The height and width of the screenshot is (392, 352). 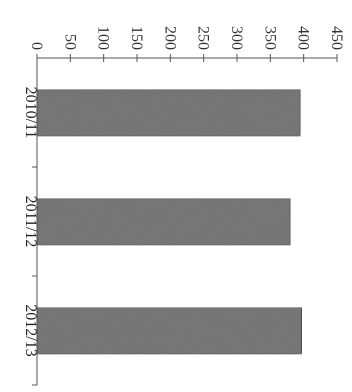 I want to click on category-label: 2010/11, so click(x=30, y=113).